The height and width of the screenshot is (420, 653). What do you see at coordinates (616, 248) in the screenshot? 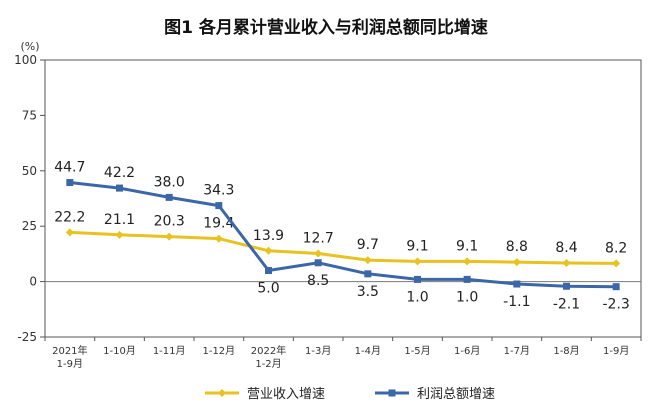
I see `data-label: 8.2` at bounding box center [616, 248].